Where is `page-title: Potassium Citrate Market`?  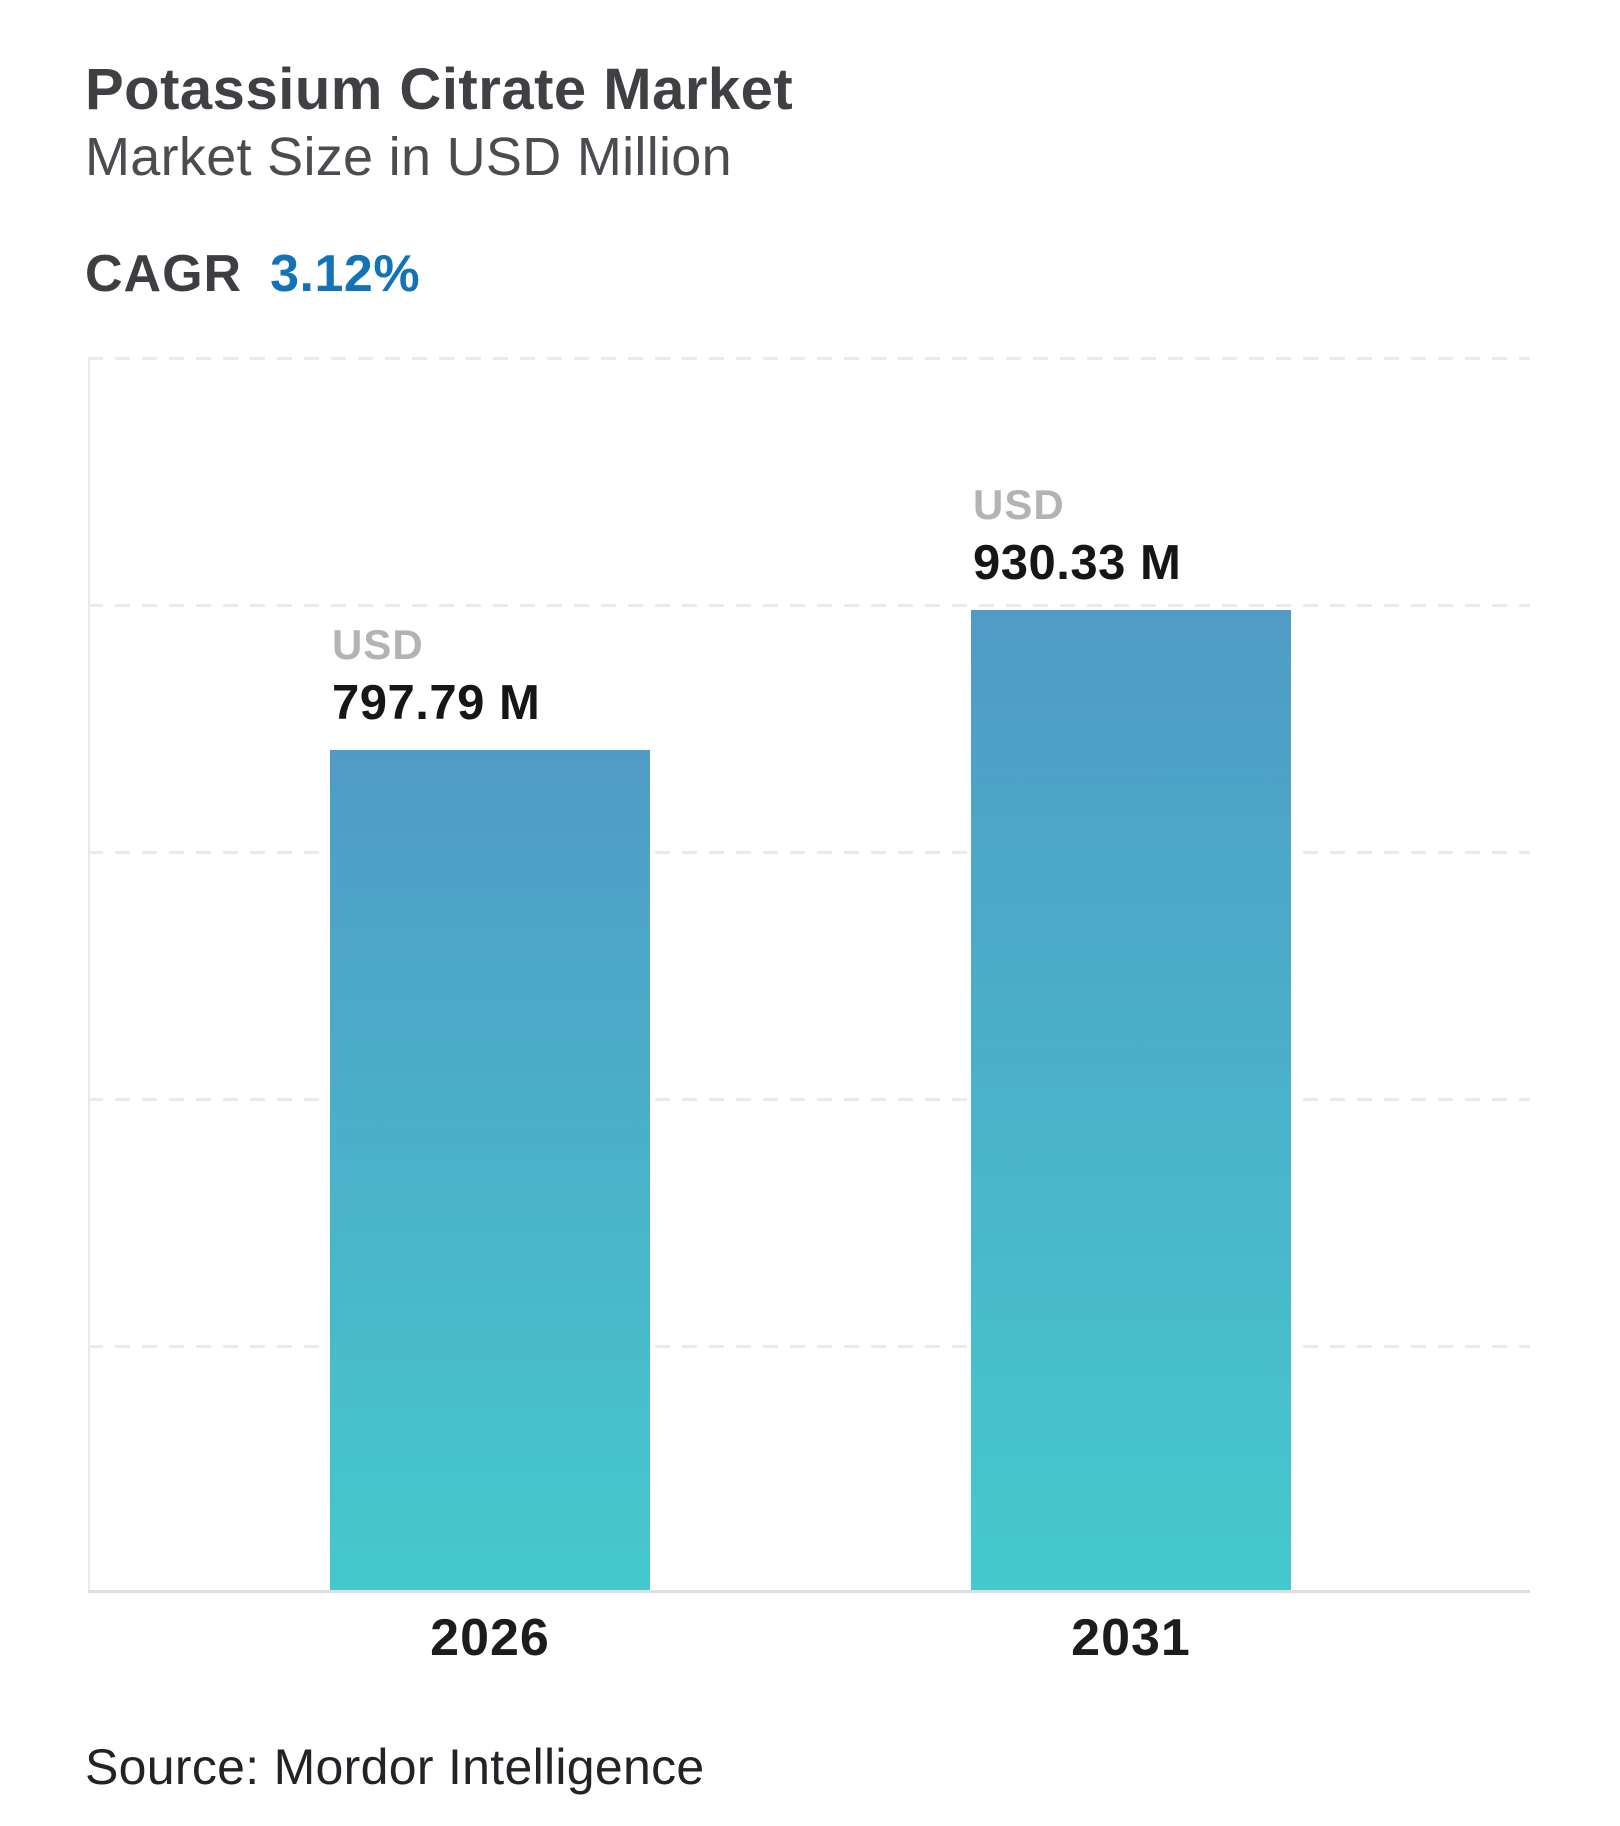
page-title: Potassium Citrate Market is located at coordinates (439, 89).